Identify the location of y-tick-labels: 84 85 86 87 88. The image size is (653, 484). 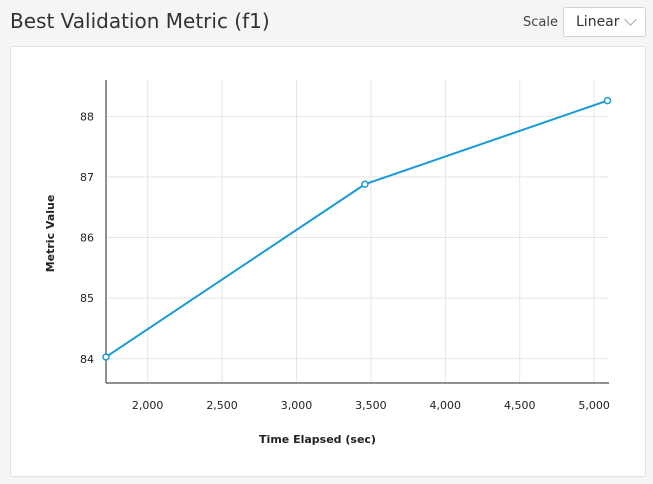
(87, 237).